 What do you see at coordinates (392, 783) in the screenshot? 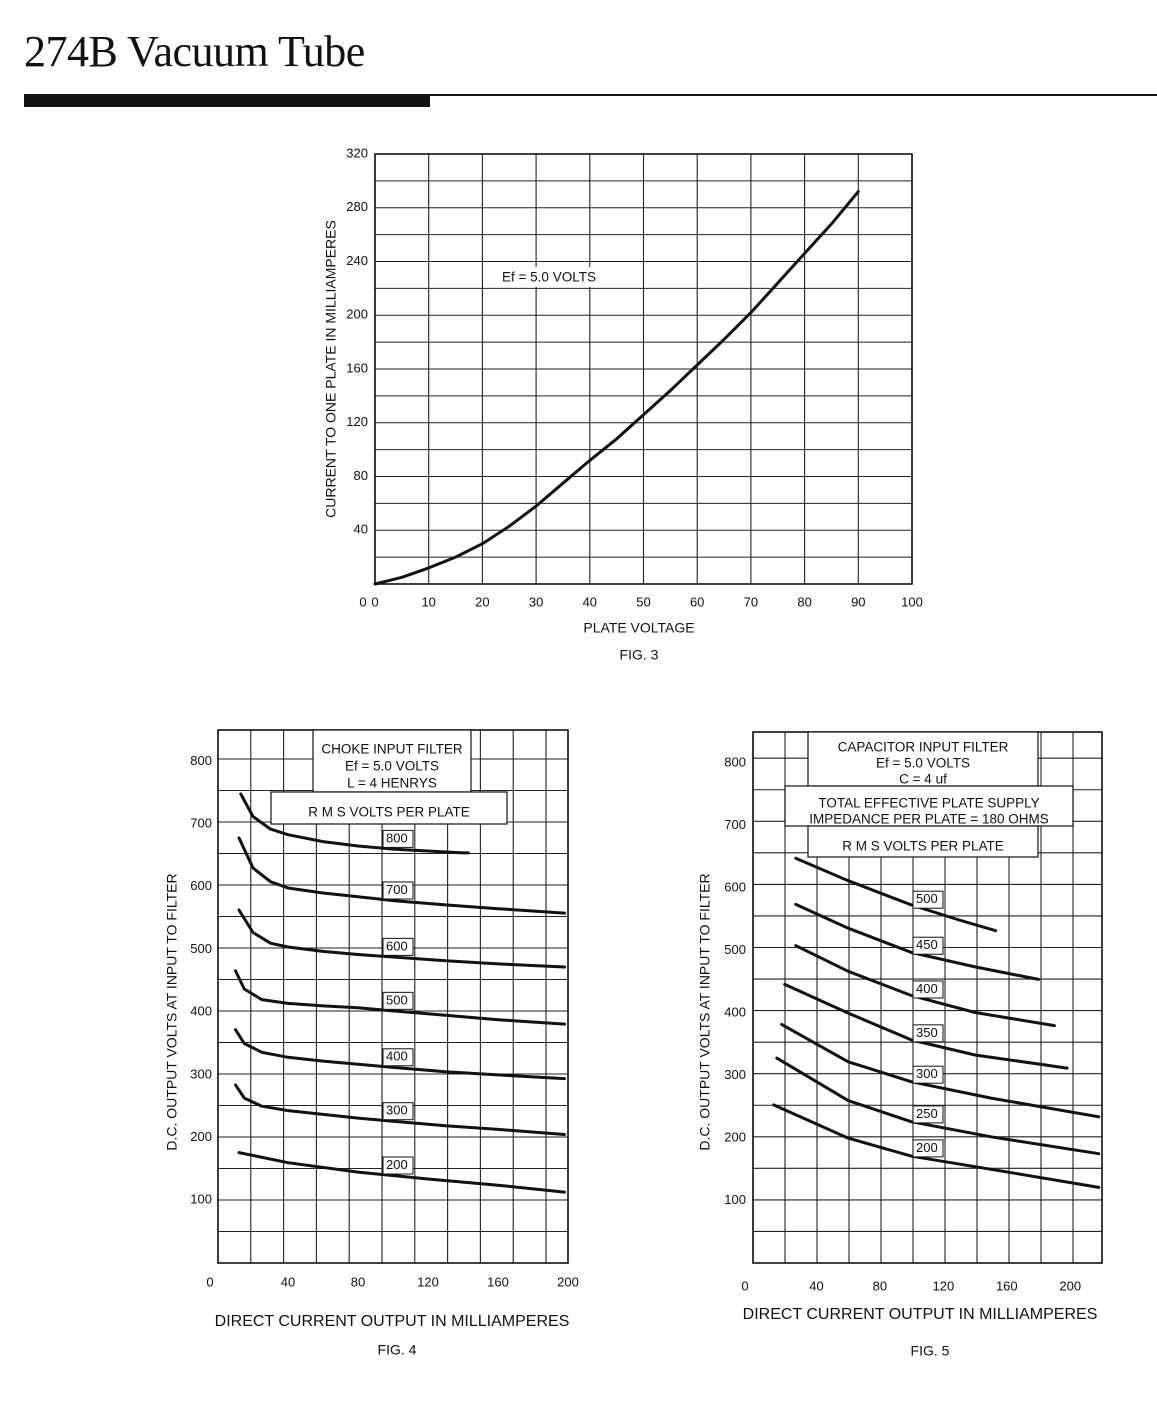
I see `fig4-box-line: L = 4 HENRYS` at bounding box center [392, 783].